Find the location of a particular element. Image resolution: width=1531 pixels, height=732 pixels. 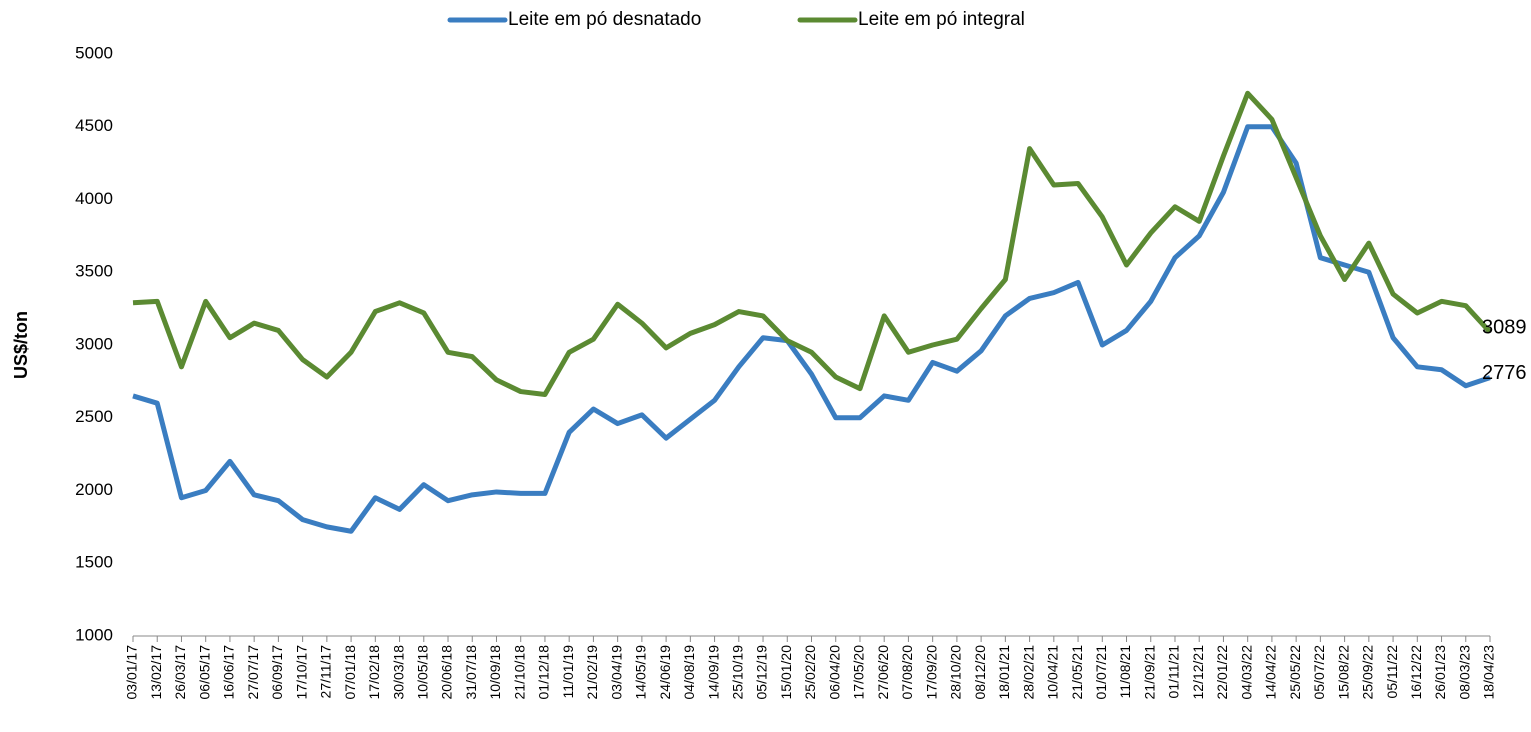

x-tick-label: 17/10/17 is located at coordinates (301, 672).